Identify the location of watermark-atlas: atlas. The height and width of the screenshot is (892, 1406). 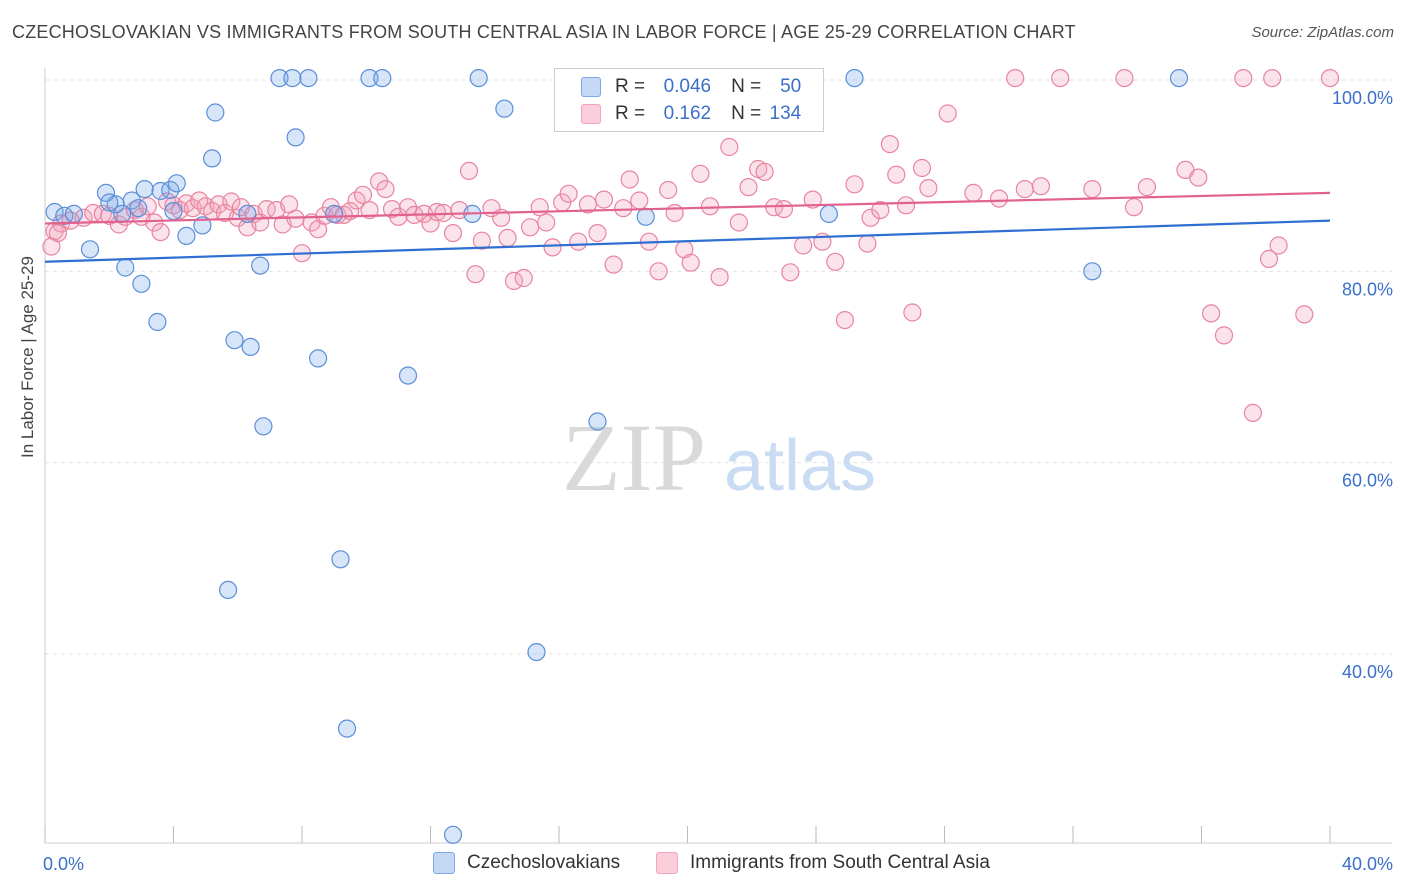
(800, 466).